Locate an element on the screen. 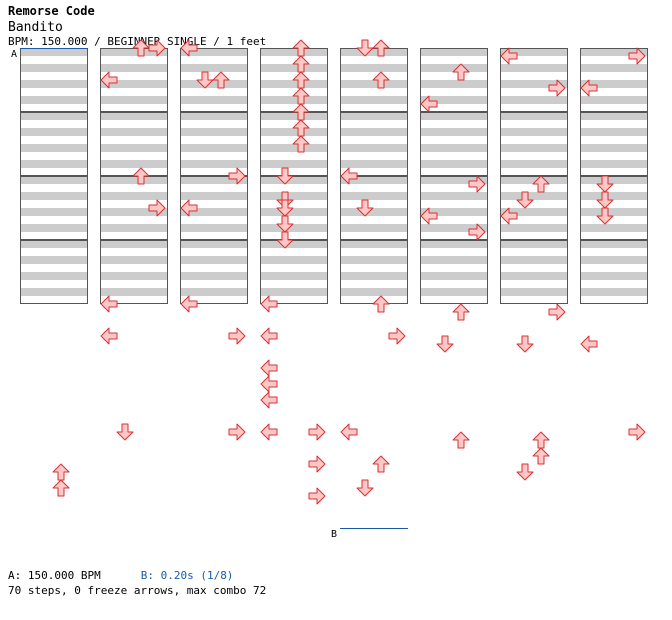 This screenshot has height=620, width=672. marker-label-b: B is located at coordinates (334, 534).